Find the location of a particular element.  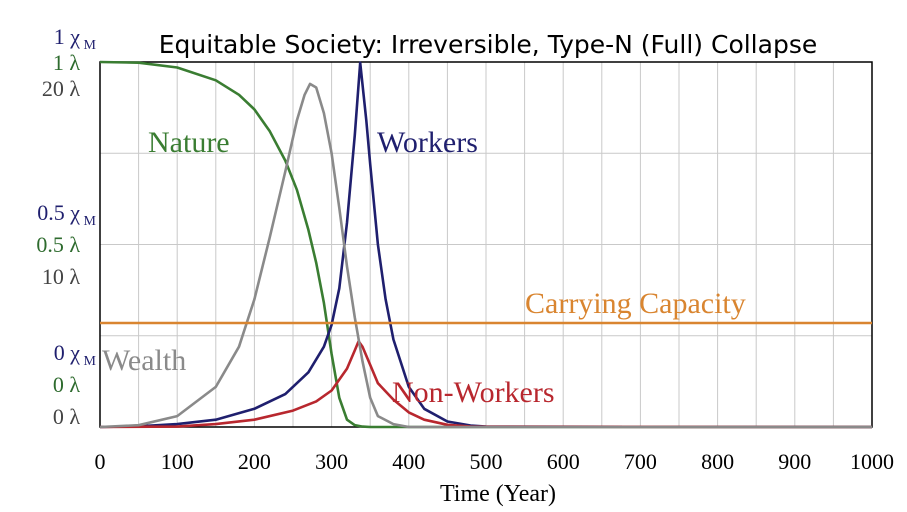

series-label-nature: Nature is located at coordinates (189, 142).